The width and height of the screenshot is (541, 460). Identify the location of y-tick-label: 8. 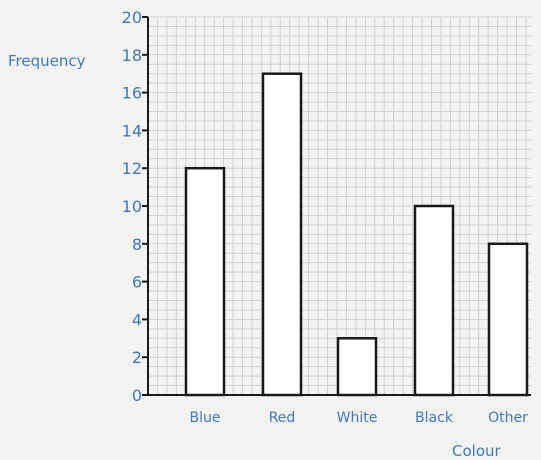
(137, 244).